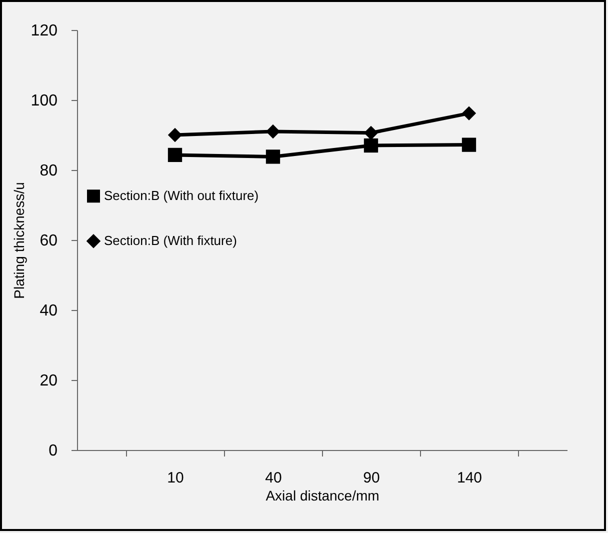 This screenshot has width=608, height=533. What do you see at coordinates (44, 101) in the screenshot?
I see `y-tick-label: 100` at bounding box center [44, 101].